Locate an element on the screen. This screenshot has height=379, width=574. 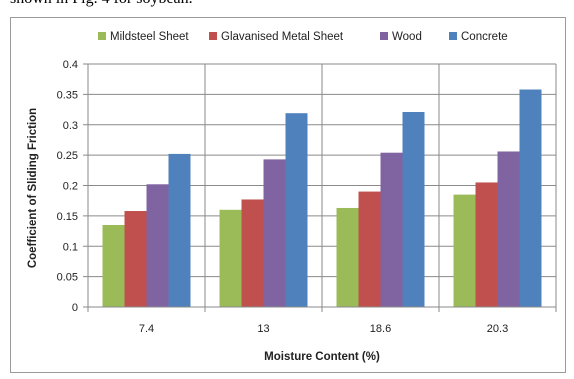
legend-label: Wood is located at coordinates (407, 37).